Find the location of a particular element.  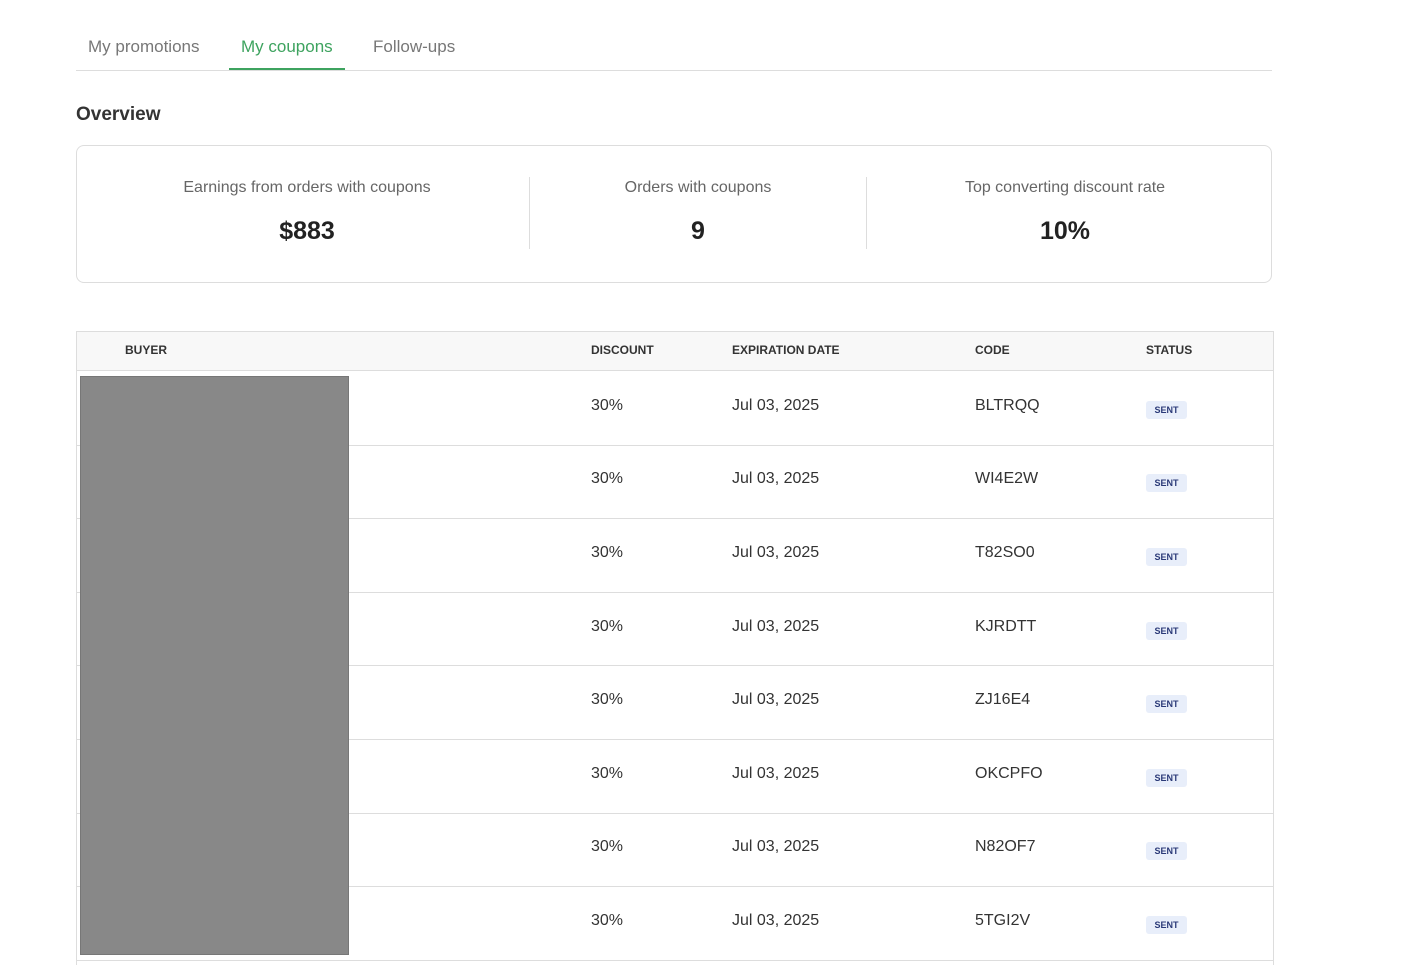

coupon-code: ZJ16E4 is located at coordinates (1003, 700).